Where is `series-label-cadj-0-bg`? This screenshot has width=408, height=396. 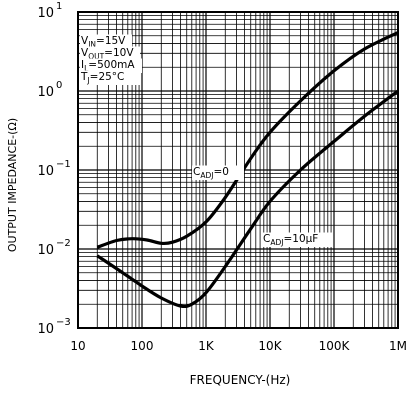
series-label-cadj-0-bg is located at coordinates (218, 172).